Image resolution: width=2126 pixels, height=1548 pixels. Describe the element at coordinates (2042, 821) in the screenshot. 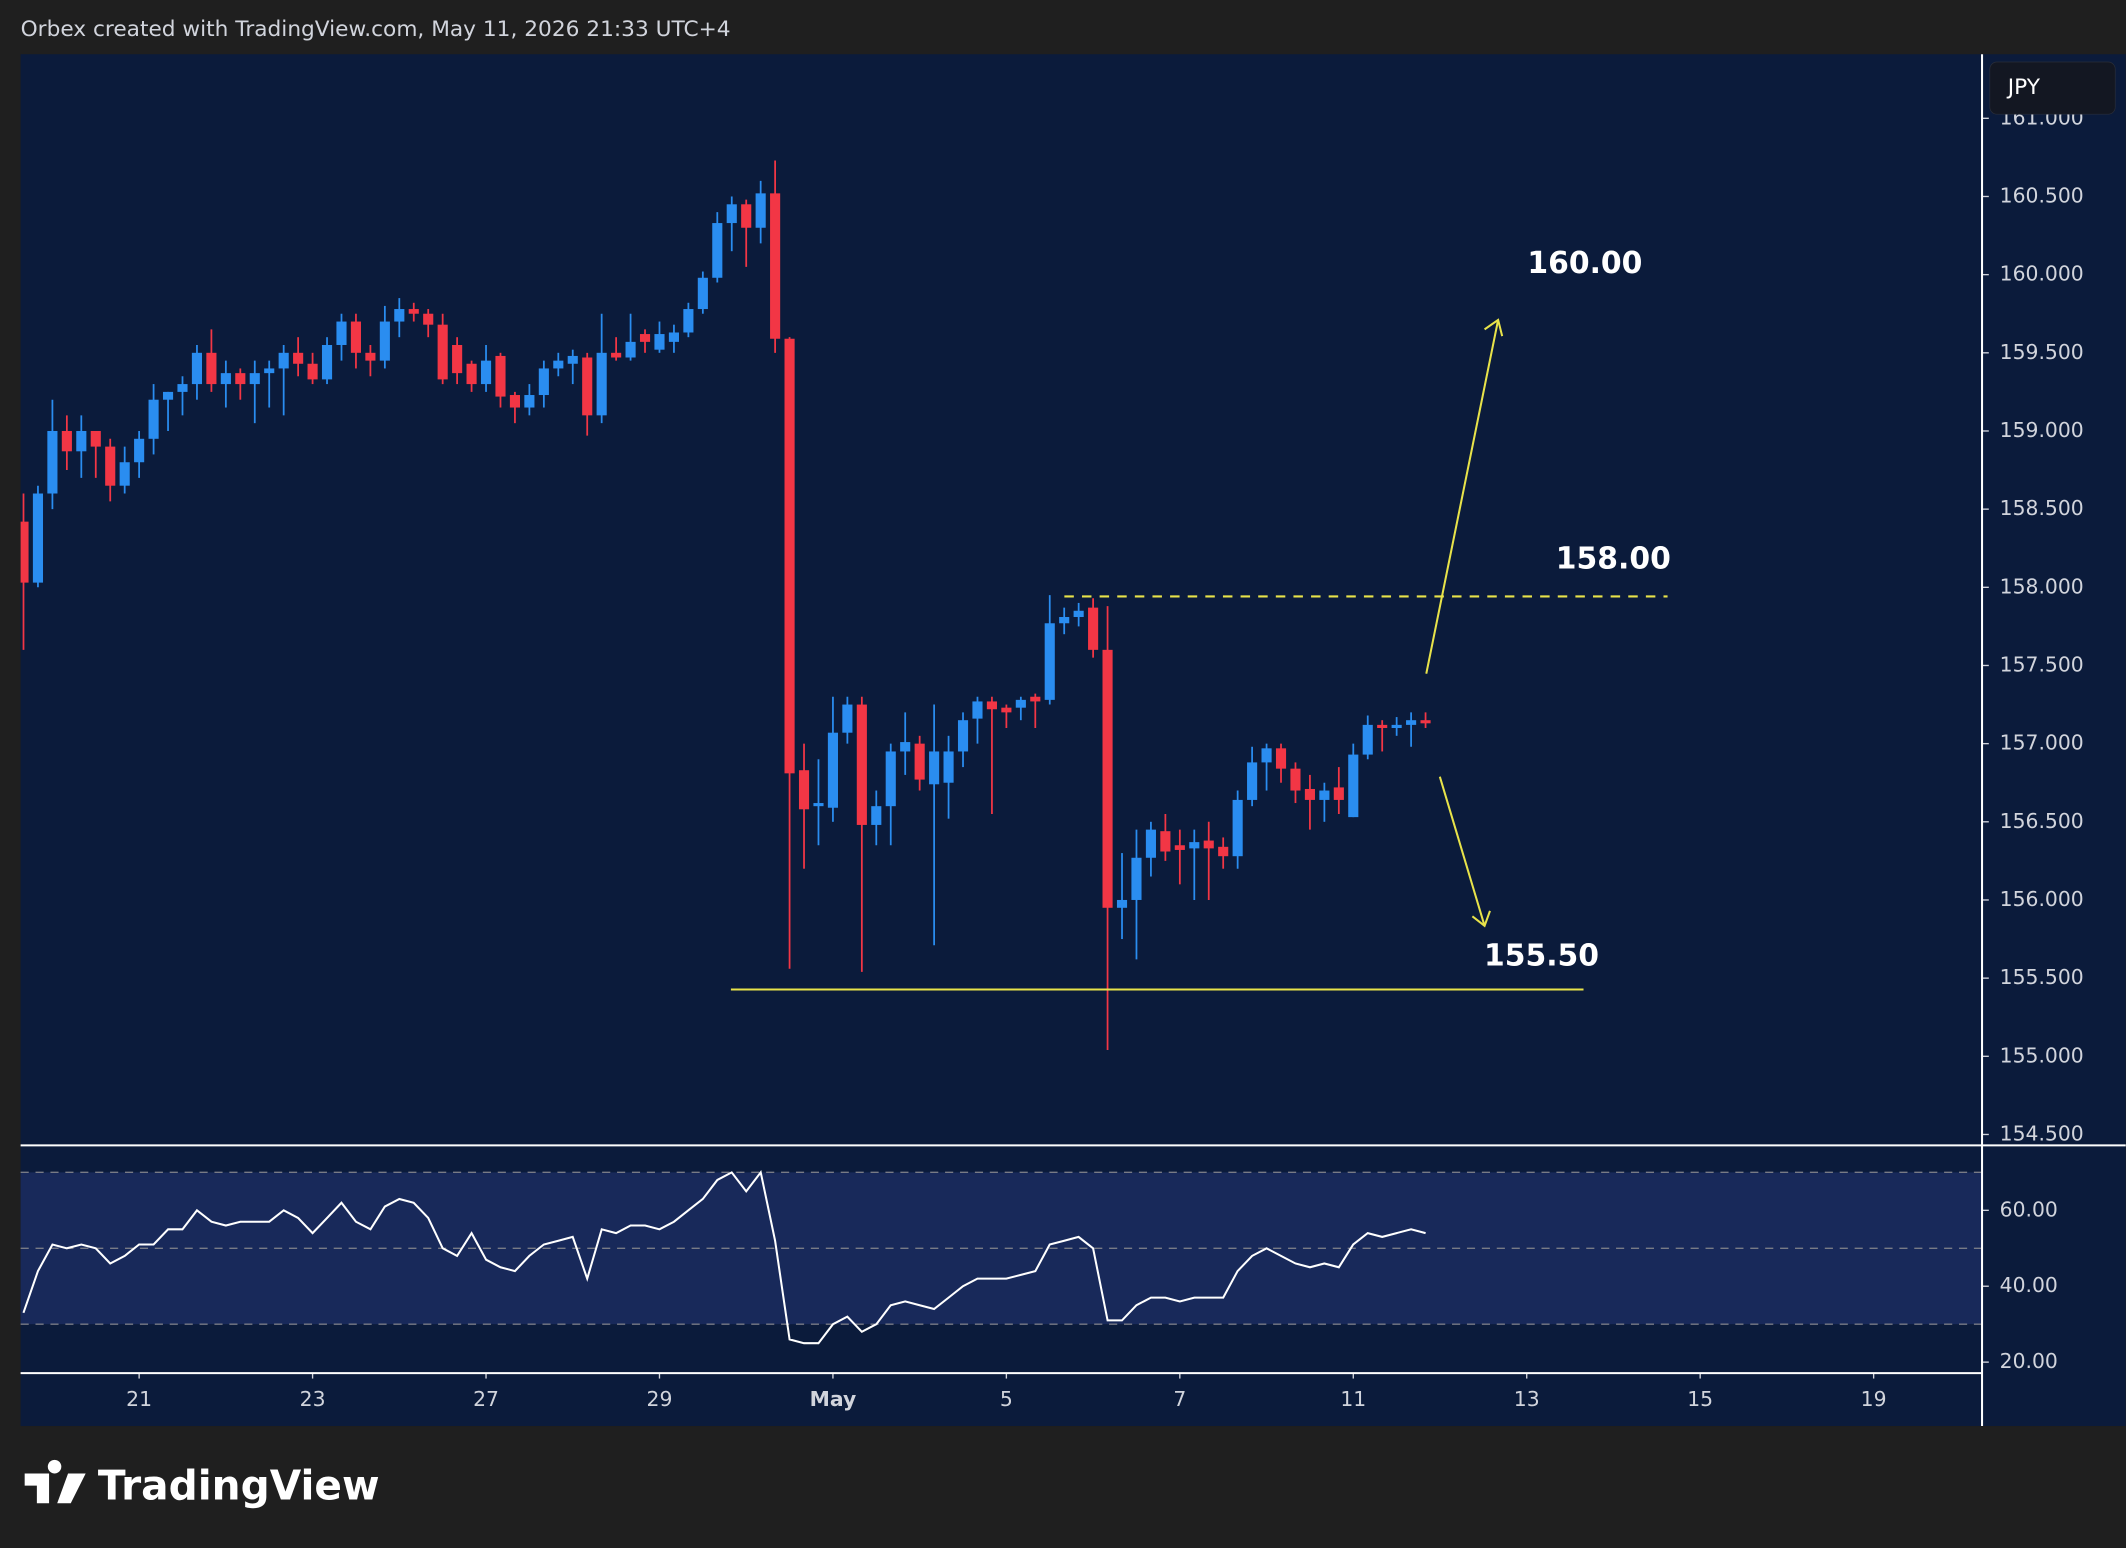

I see `price-tick-label: 156.500` at that location.